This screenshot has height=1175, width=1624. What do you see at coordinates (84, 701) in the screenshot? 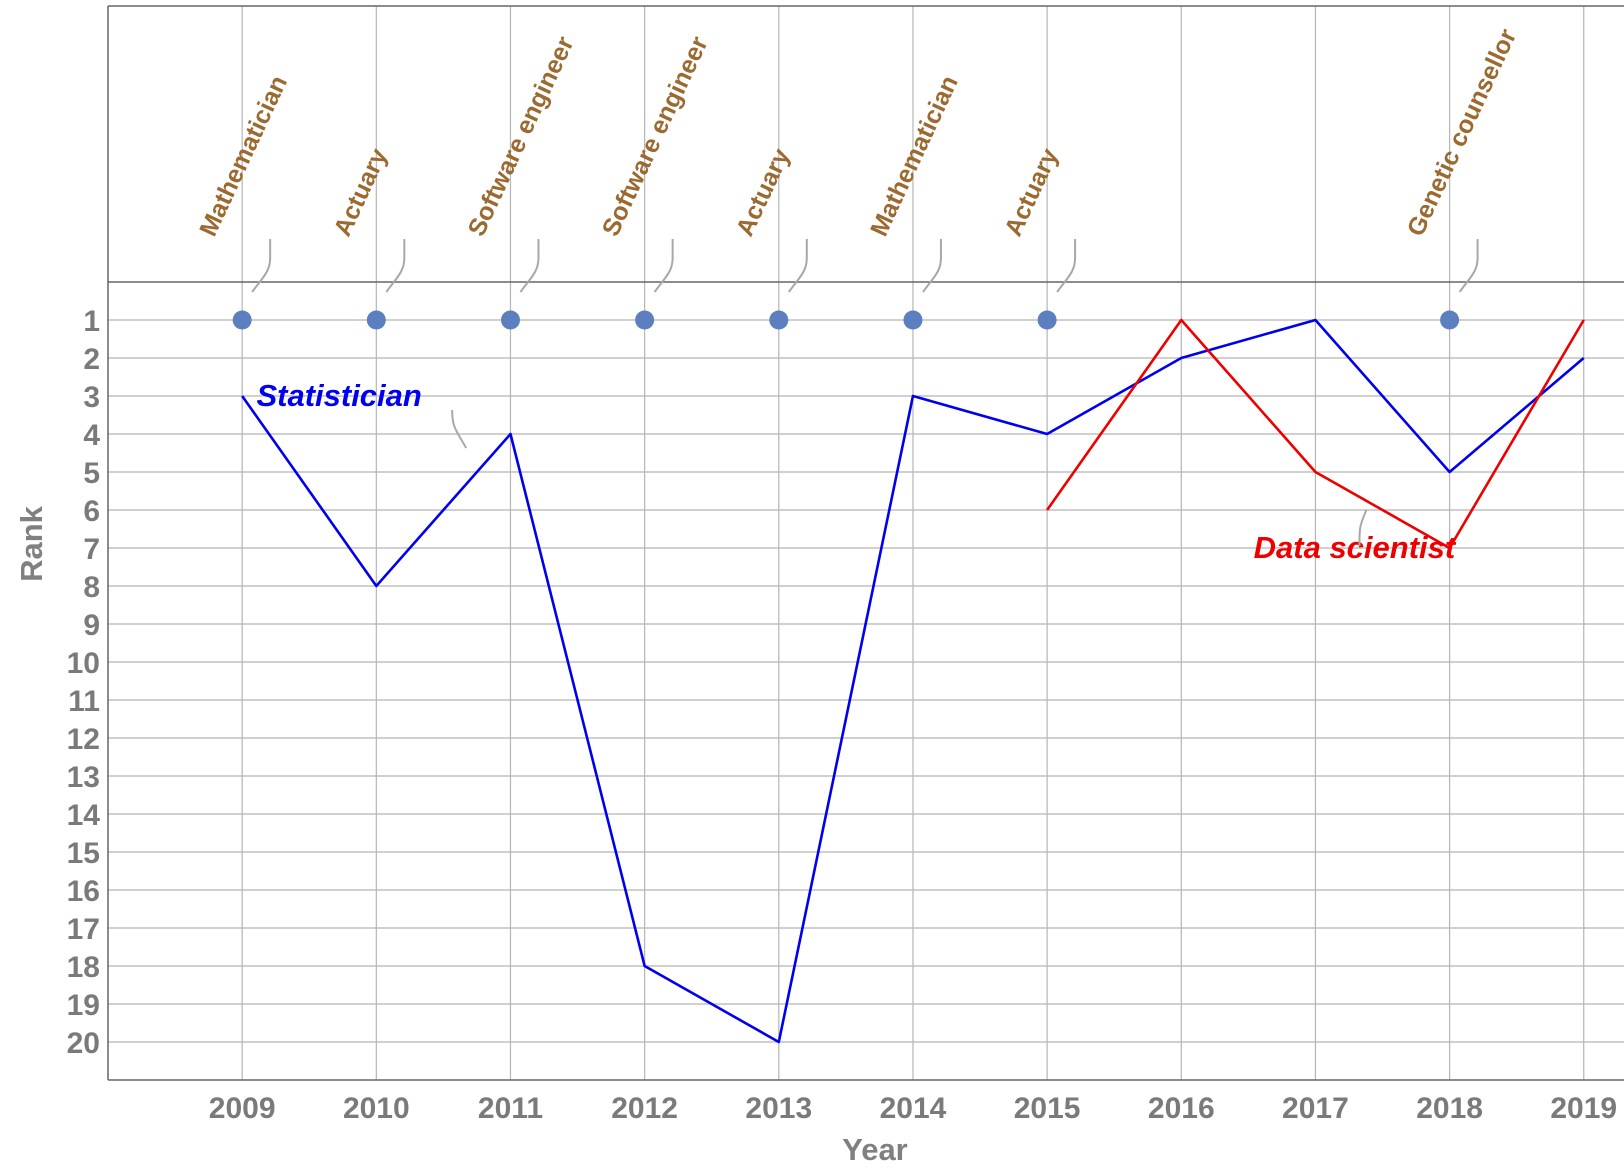
I see `y-tick-label: 11` at bounding box center [84, 701].